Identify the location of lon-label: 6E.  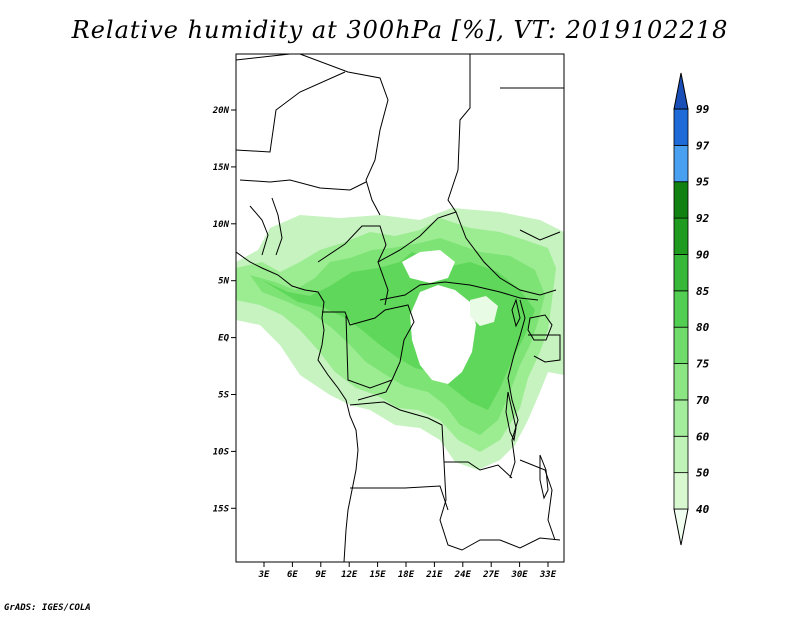
(292, 575).